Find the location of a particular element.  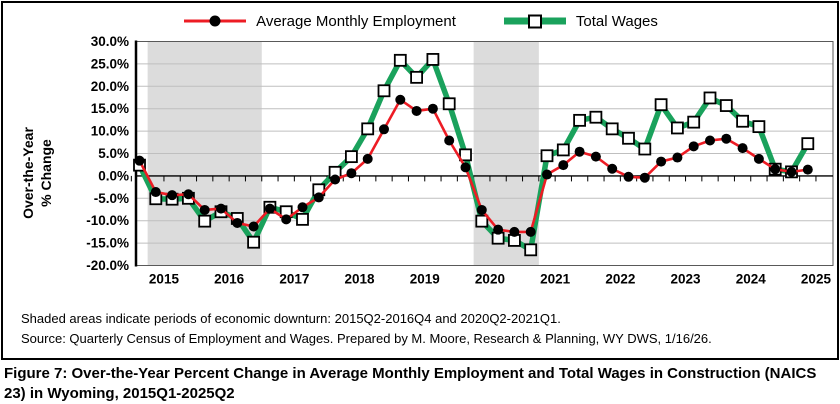

x-tick-label: 2021 is located at coordinates (555, 279).